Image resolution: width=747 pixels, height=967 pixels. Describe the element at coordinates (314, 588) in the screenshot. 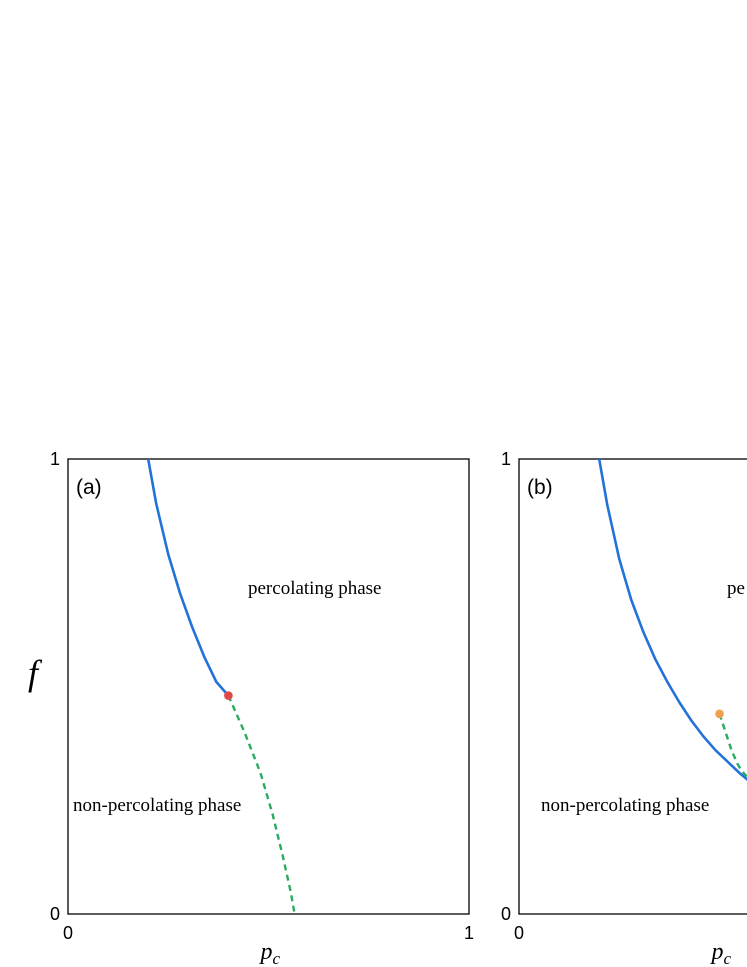

I see `region-label-percolating: percolating phase` at that location.